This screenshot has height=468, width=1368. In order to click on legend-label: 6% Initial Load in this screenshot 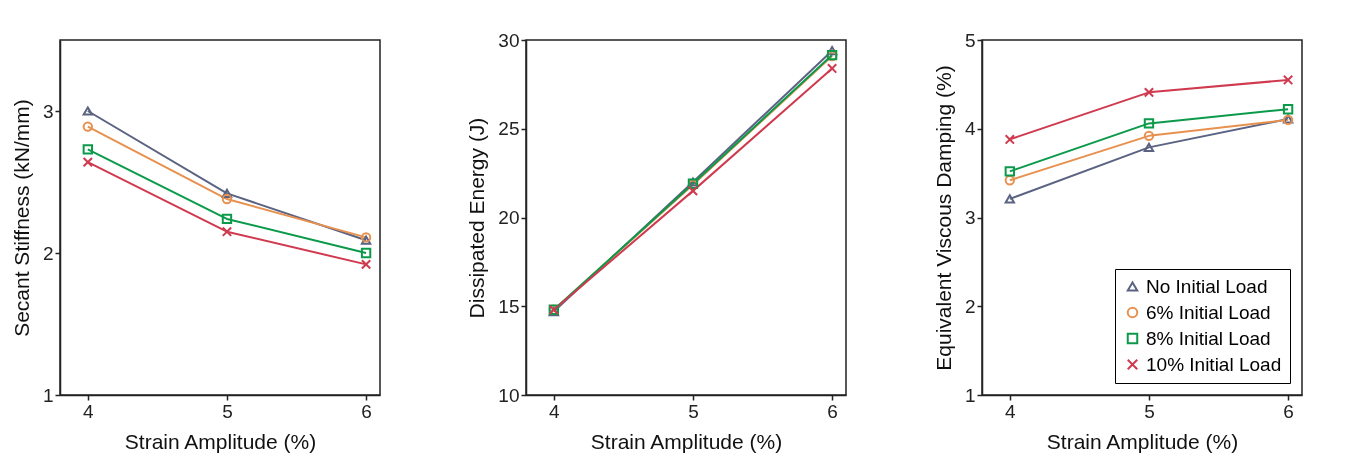, I will do `click(1208, 312)`.